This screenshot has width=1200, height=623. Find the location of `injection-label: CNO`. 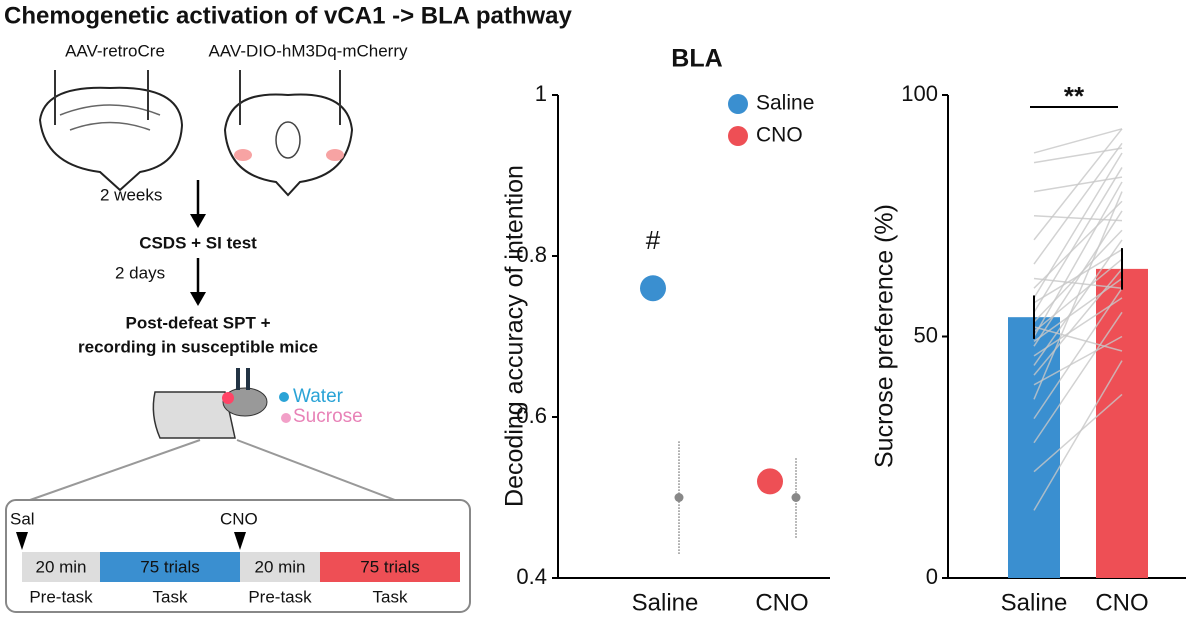

injection-label: CNO is located at coordinates (239, 518).